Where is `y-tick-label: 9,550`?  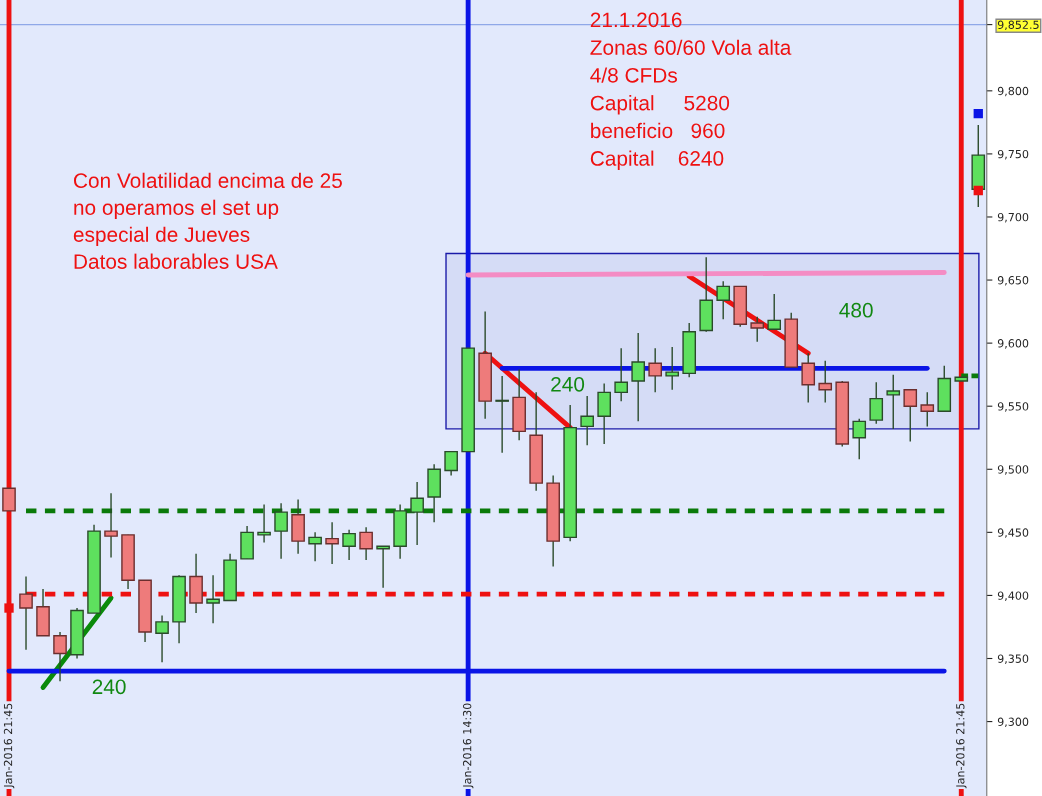
y-tick-label: 9,550 is located at coordinates (1013, 407).